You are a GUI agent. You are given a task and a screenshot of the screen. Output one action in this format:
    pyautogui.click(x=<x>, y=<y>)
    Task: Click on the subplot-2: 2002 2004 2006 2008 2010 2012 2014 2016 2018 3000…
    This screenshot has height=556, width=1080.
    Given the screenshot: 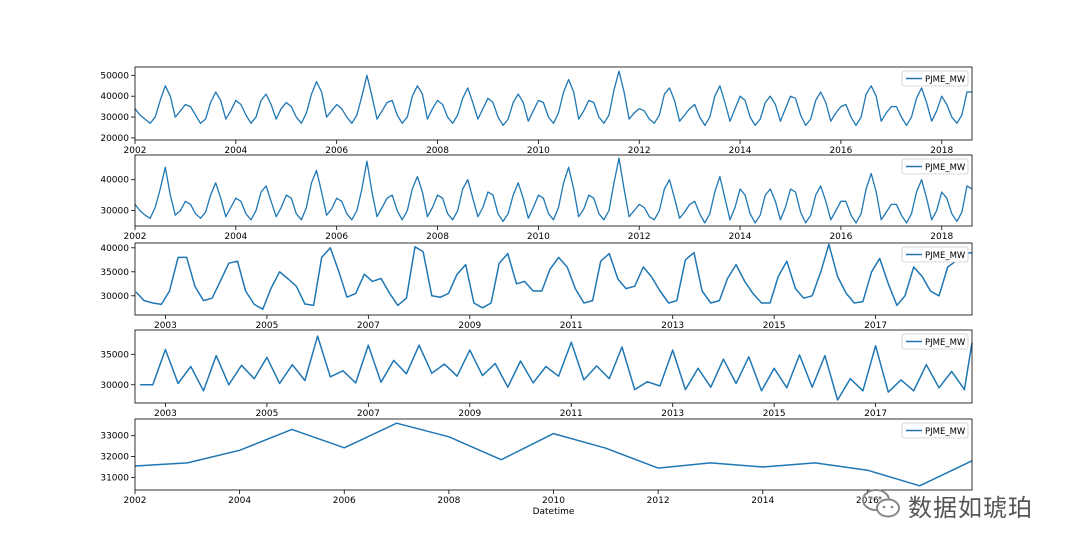 What is the action you would take?
    pyautogui.click(x=536, y=198)
    